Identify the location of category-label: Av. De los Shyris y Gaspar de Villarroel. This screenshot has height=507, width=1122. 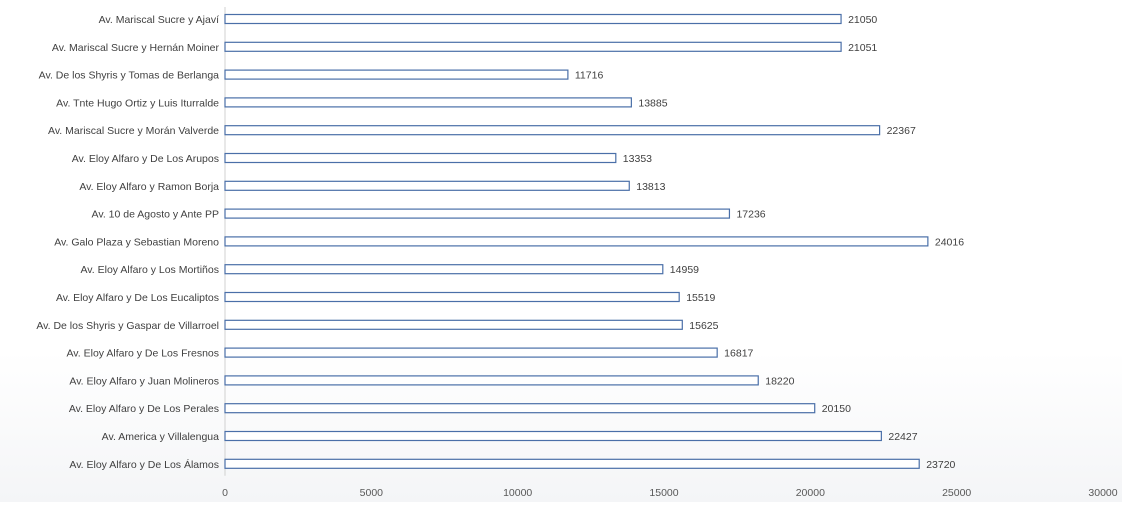
(127, 326).